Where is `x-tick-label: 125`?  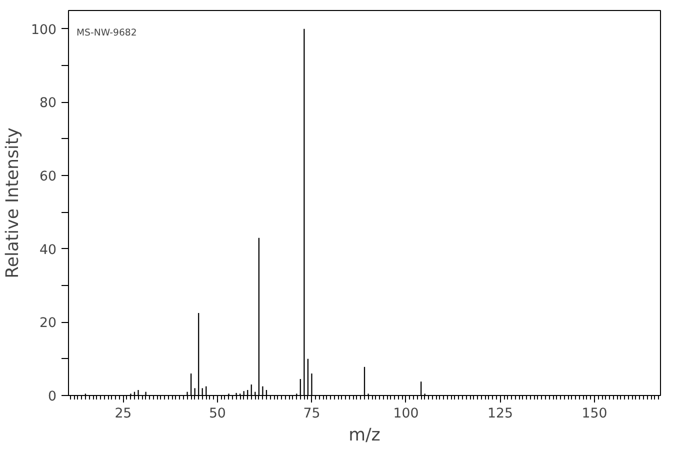 x-tick-label: 125 is located at coordinates (500, 414).